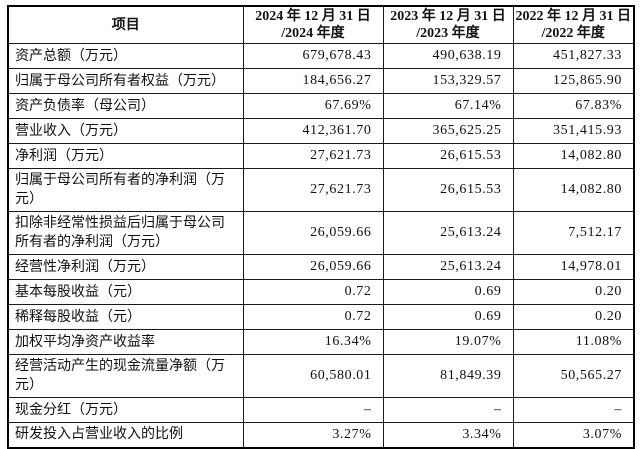 The width and height of the screenshot is (640, 449). Describe the element at coordinates (125, 342) in the screenshot. I see `row-label: 加权平均净资产收益率` at that location.